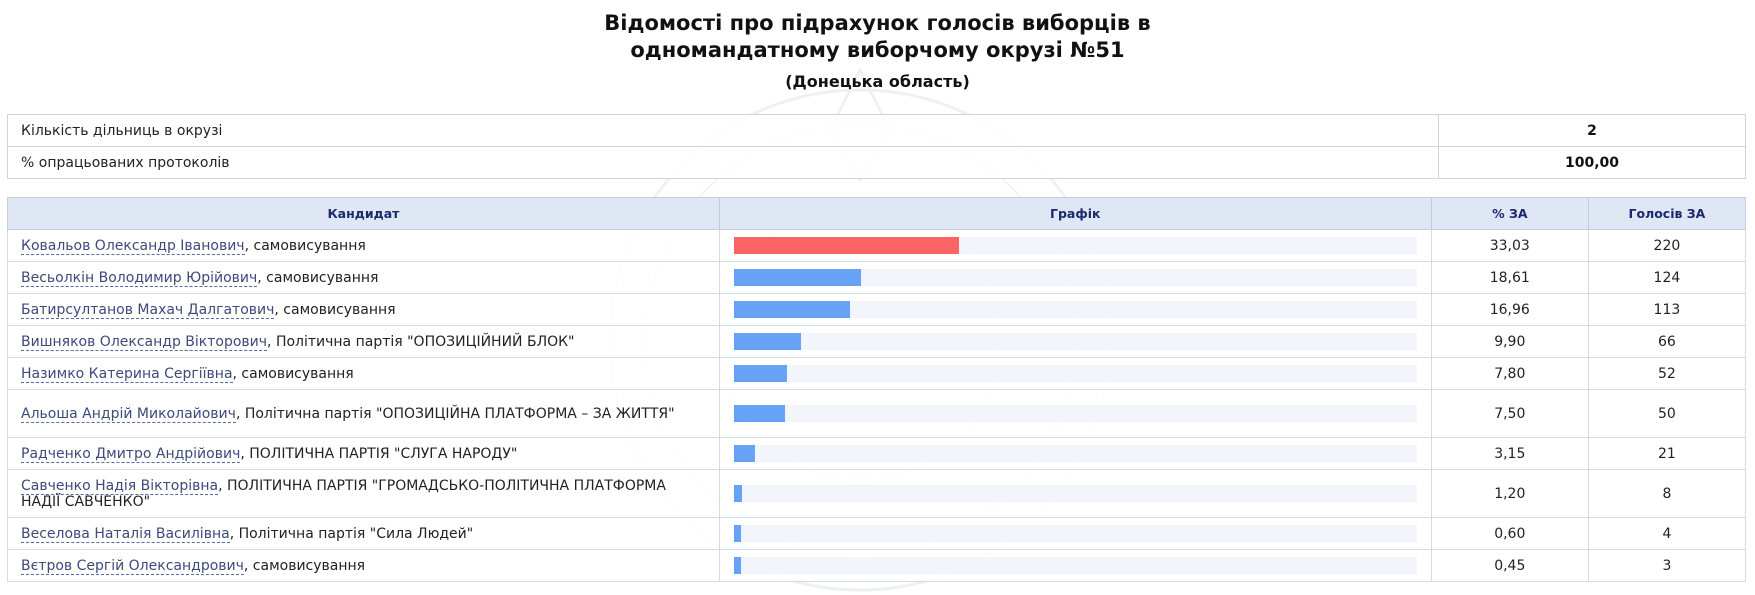 This screenshot has height=595, width=1755. Describe the element at coordinates (1667, 341) in the screenshot. I see `votes-cell: 66` at that location.